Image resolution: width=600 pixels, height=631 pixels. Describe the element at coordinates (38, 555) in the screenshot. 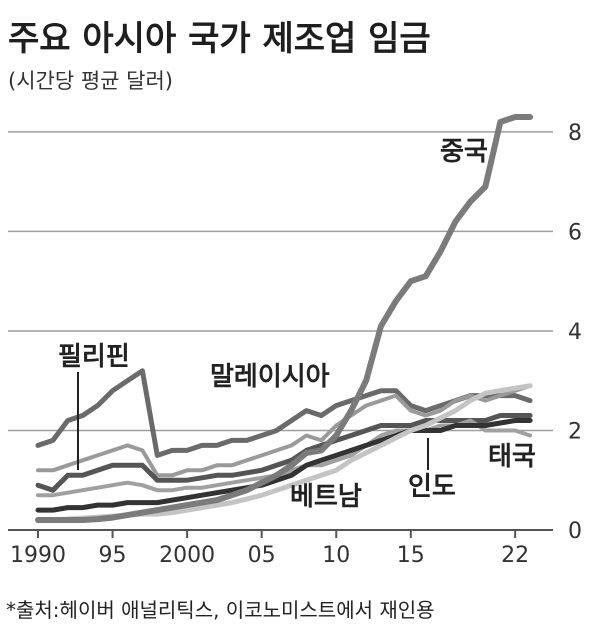

I see `x-tick-label: 1990` at that location.